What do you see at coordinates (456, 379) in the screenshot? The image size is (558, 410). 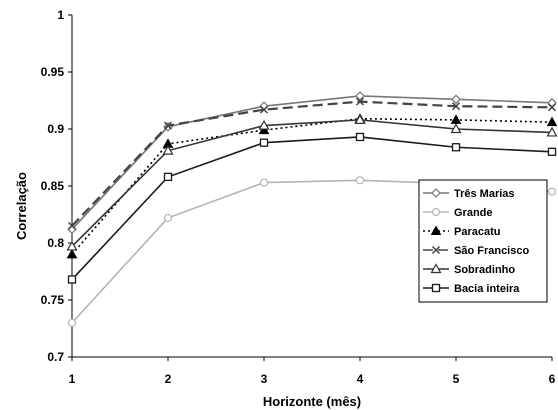 I see `x-tick-label: 5` at bounding box center [456, 379].